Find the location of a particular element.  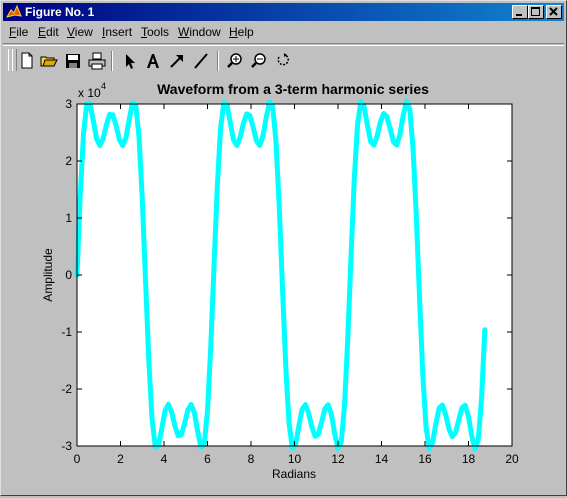

x-tick-label: 20 is located at coordinates (512, 459).